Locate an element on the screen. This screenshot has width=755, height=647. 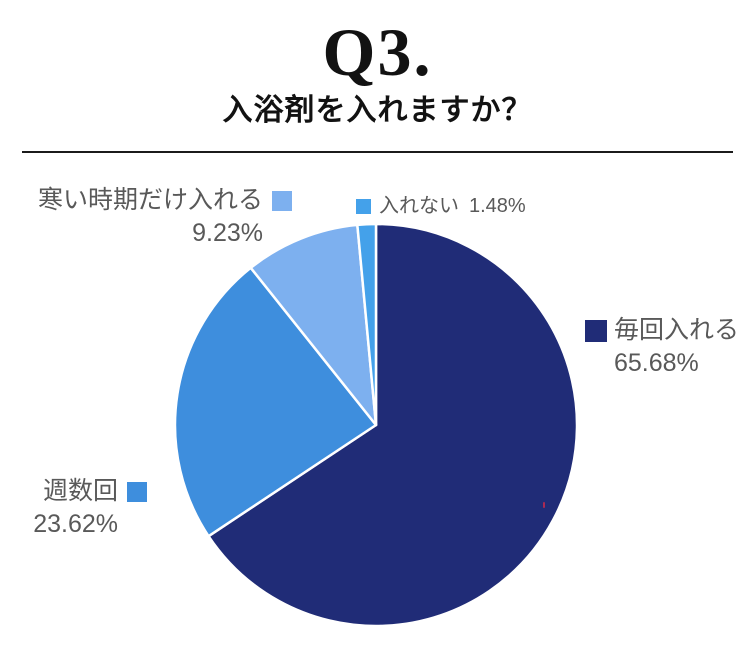
label-irenai-percent: 1.48% is located at coordinates (497, 206).